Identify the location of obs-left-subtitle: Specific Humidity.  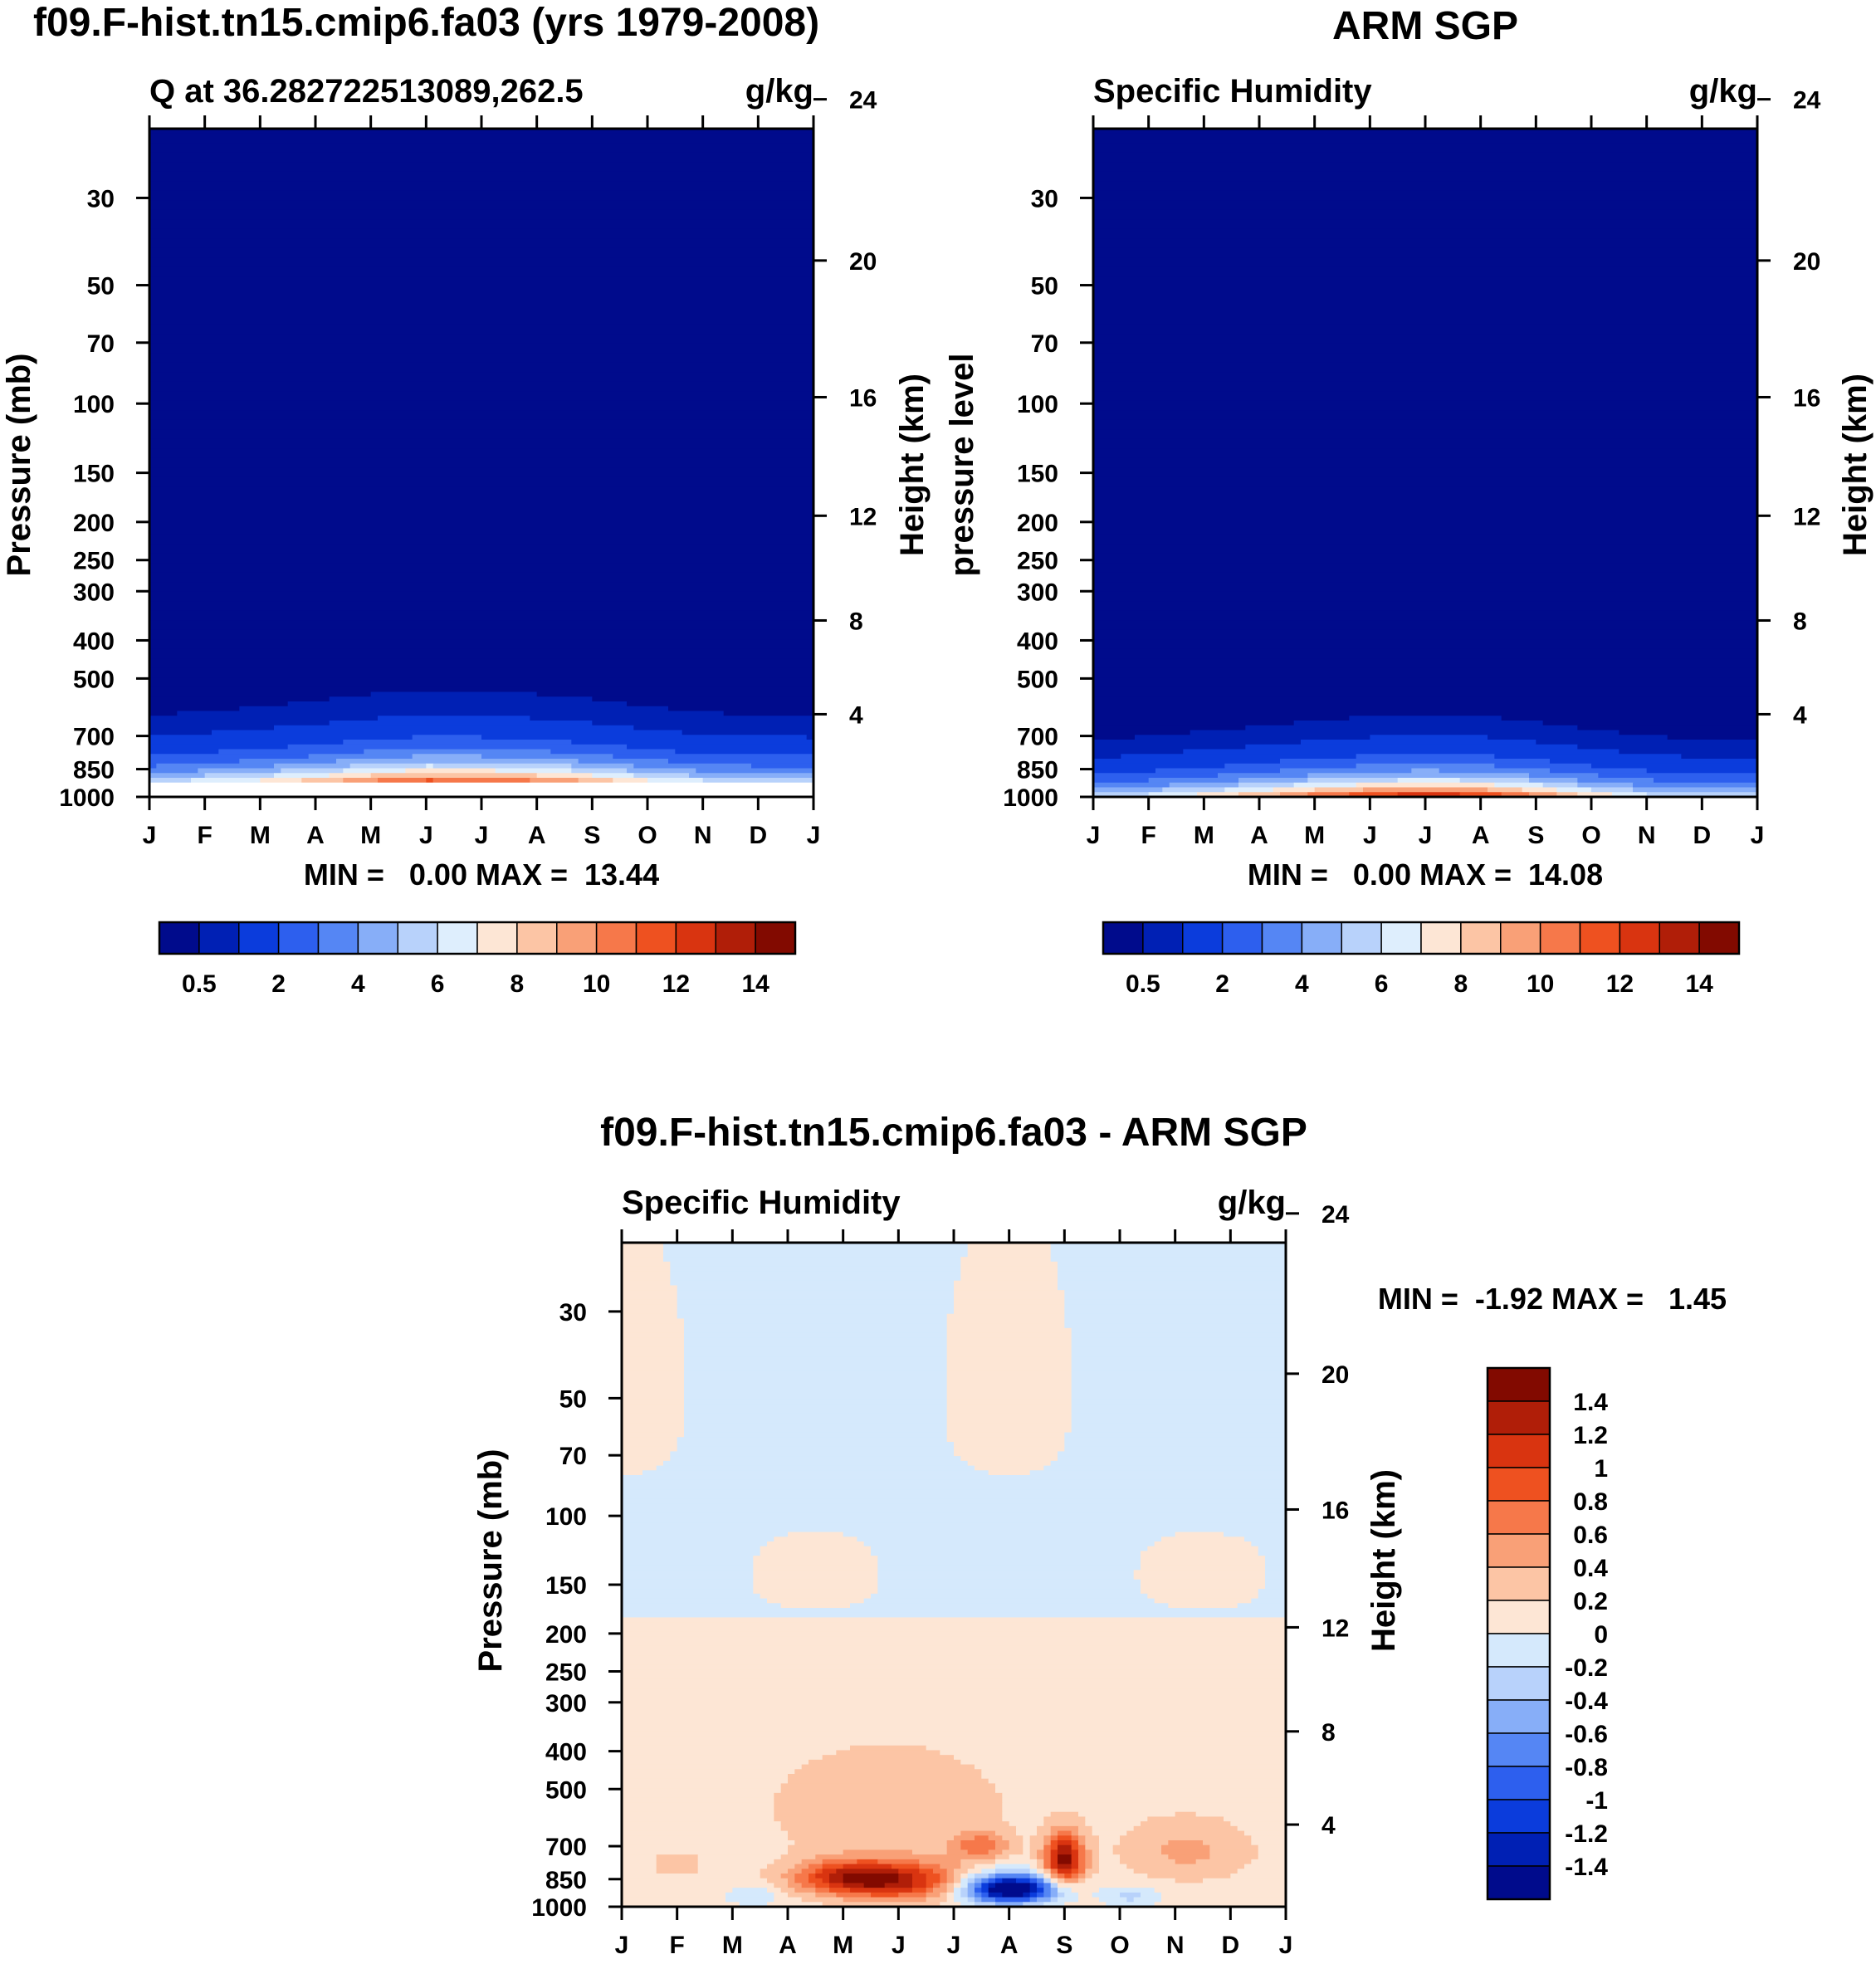
(1233, 91).